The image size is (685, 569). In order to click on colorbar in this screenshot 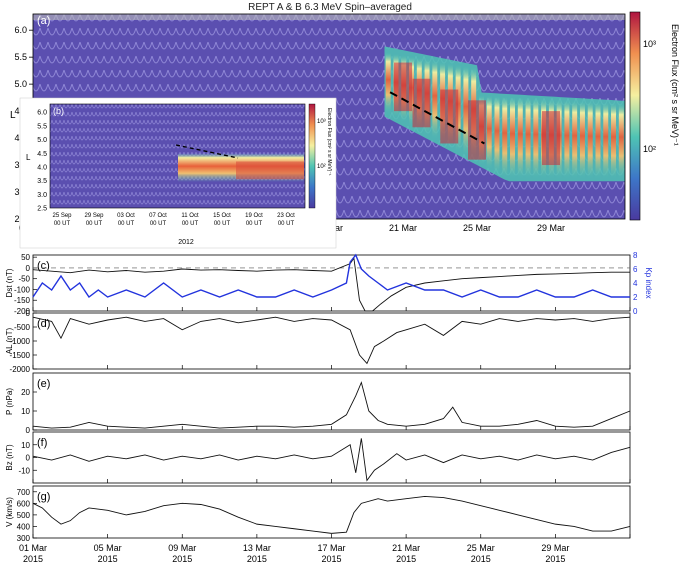, I will do `click(635, 116)`.